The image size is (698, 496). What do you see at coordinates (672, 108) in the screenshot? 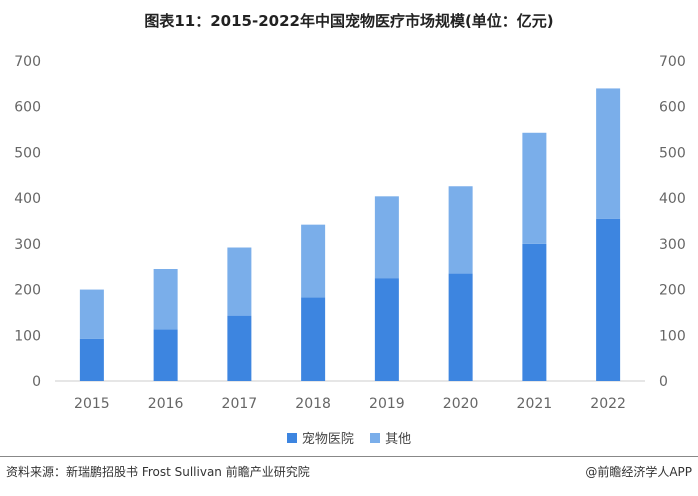
I see `y-tick-label-right: 600` at bounding box center [672, 108].